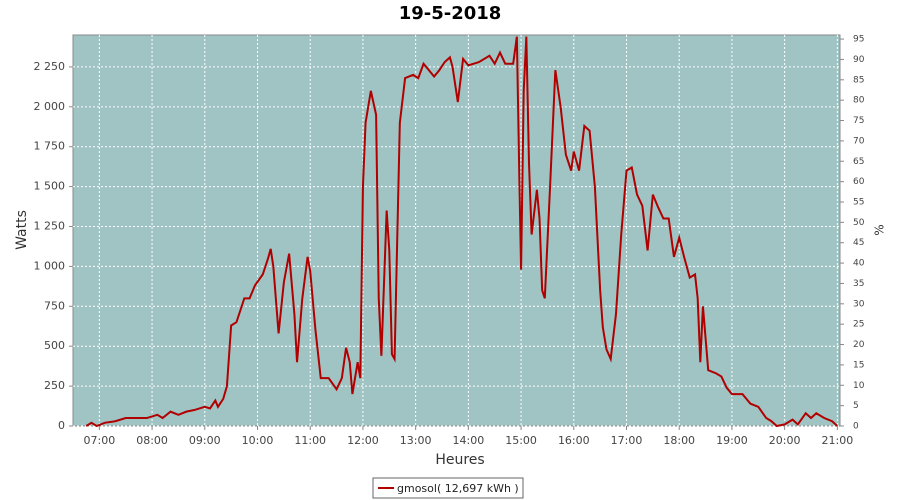 Image resolution: width=900 pixels, height=500 pixels. Describe the element at coordinates (50, 186) in the screenshot. I see `y-tick-label: 1 500` at that location.